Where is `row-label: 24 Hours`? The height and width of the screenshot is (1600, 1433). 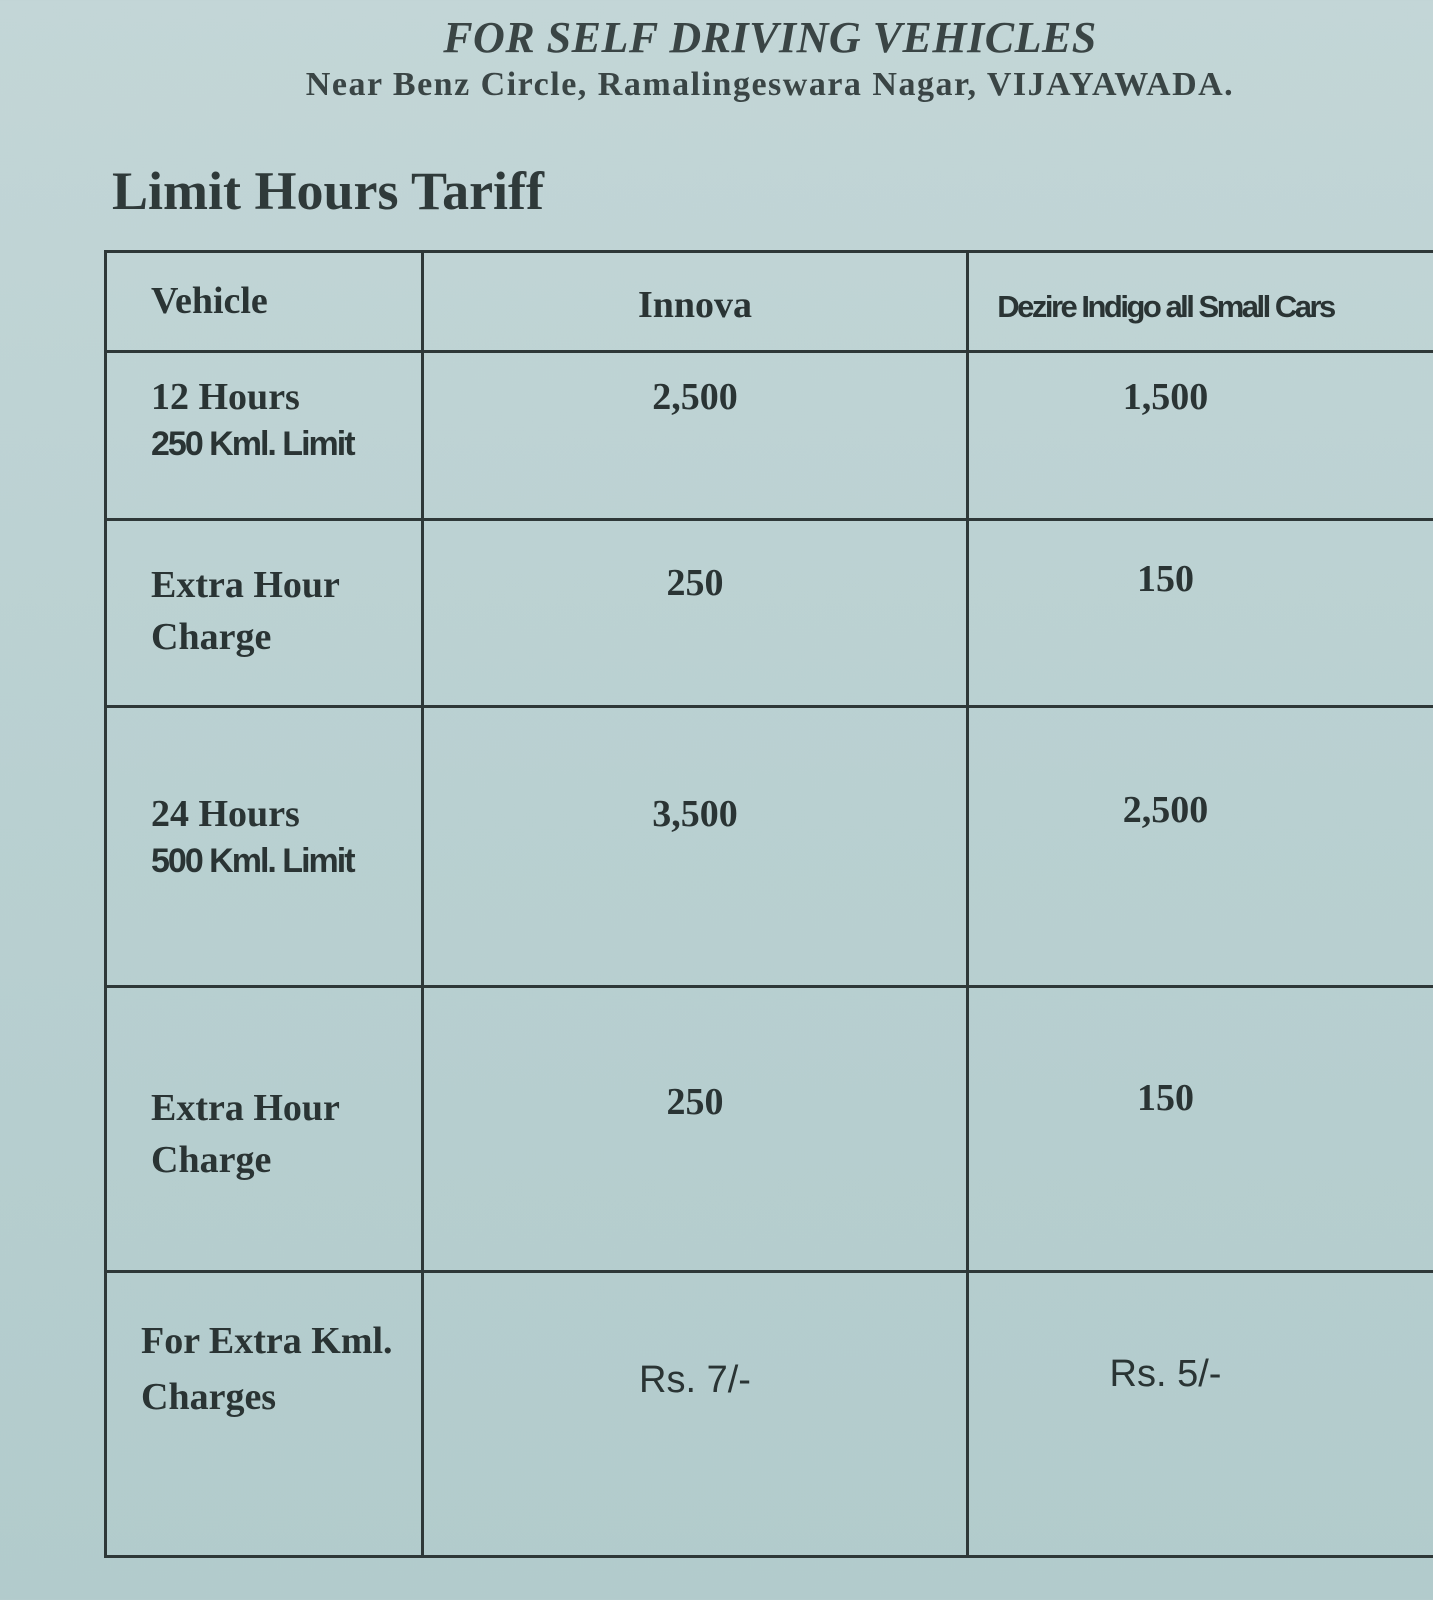 row-label: 24 Hours is located at coordinates (225, 814).